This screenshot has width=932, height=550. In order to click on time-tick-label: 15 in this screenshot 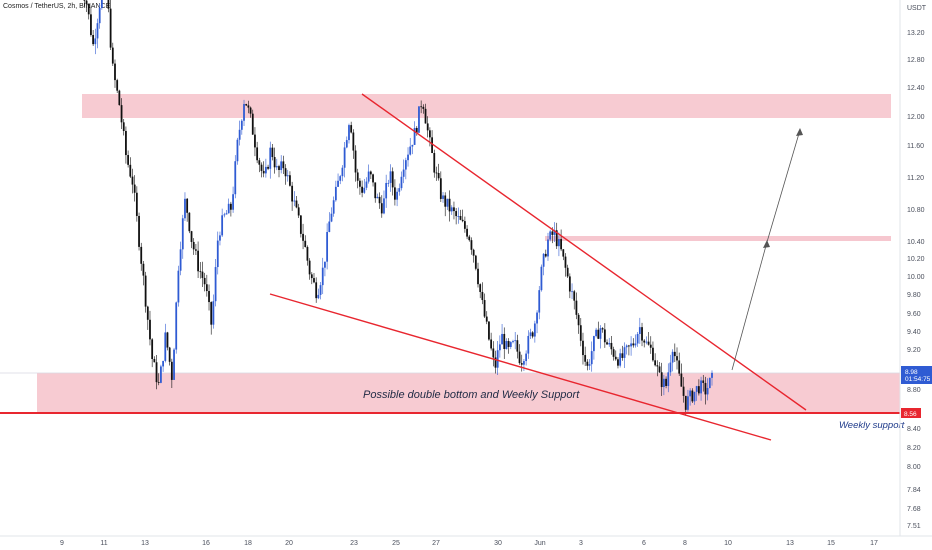, I will do `click(831, 543)`.